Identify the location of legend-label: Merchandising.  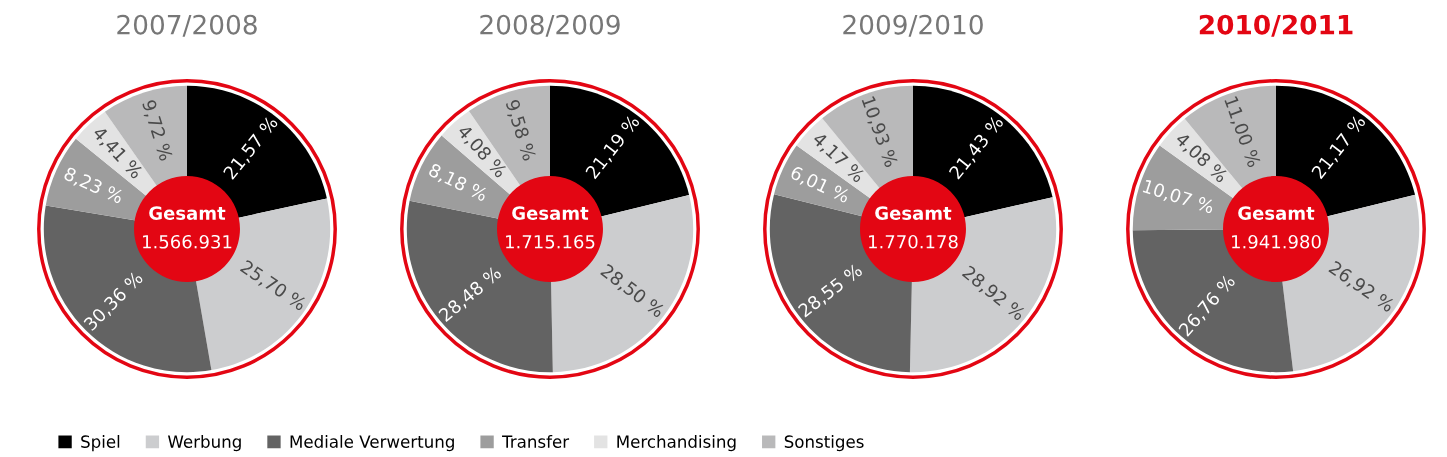
(676, 443).